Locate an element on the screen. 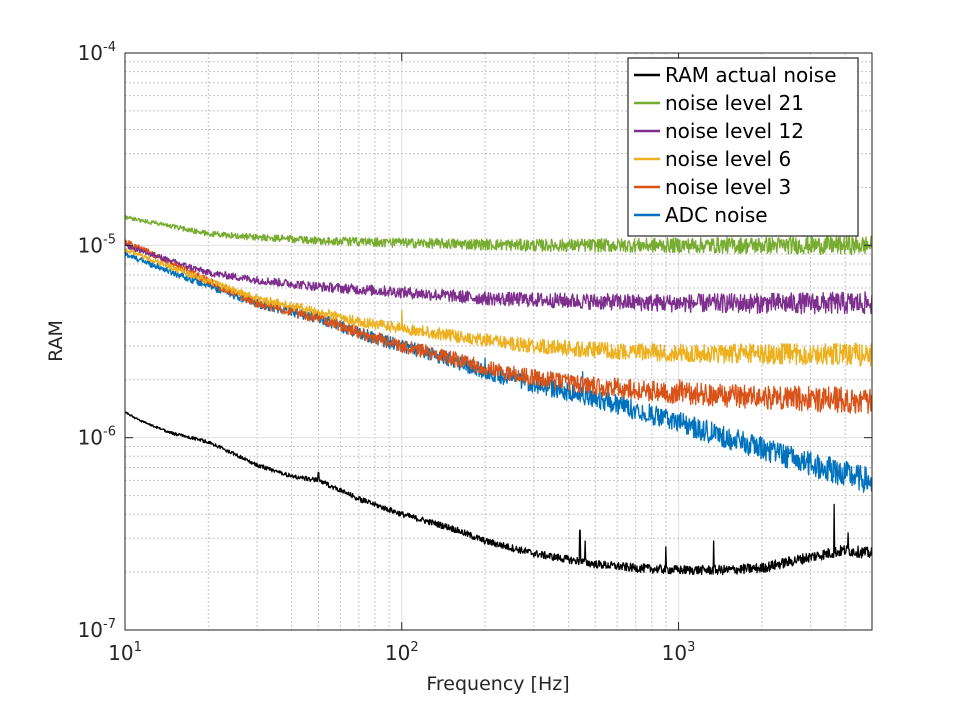 The image size is (962, 705). y-tick-label: 10⁻⁶ is located at coordinates (97, 437).